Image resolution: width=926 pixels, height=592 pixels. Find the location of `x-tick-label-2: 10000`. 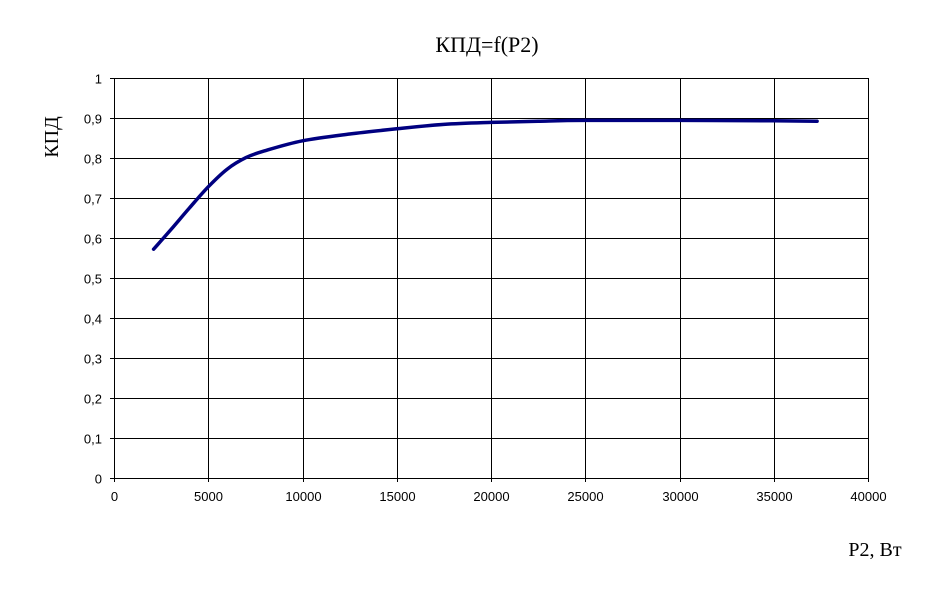

x-tick-label-2: 10000 is located at coordinates (303, 496).